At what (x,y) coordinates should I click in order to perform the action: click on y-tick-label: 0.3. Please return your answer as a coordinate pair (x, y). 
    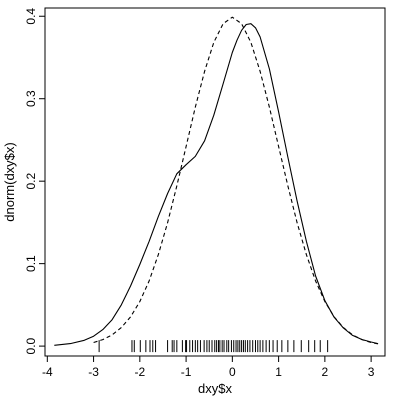
    Looking at the image, I should click on (31, 98).